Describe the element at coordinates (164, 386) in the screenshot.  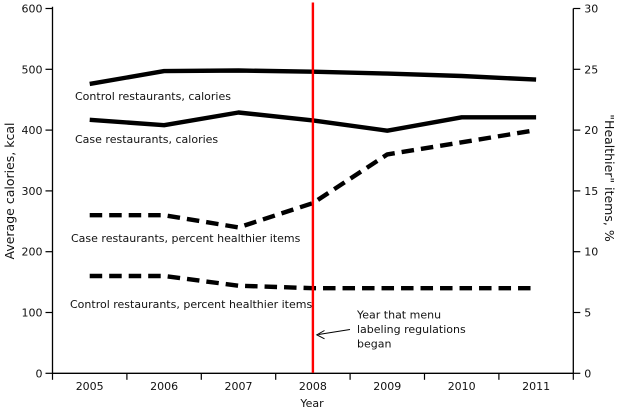
I see `x-axis-tick-label: 2006` at that location.